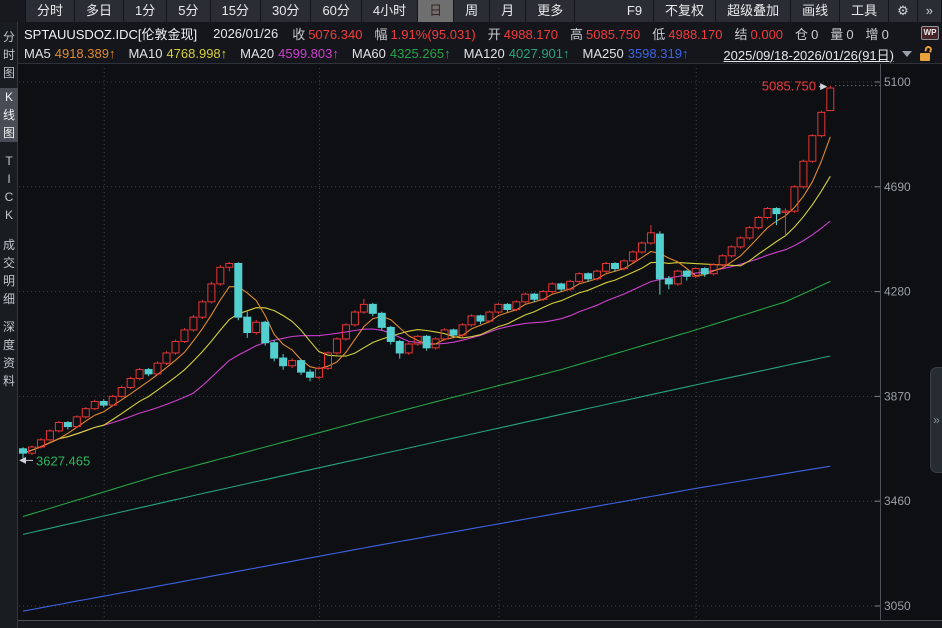 This screenshot has height=628, width=942. I want to click on quote-field-幅: 幅 1.91%(95.031), so click(424, 33).